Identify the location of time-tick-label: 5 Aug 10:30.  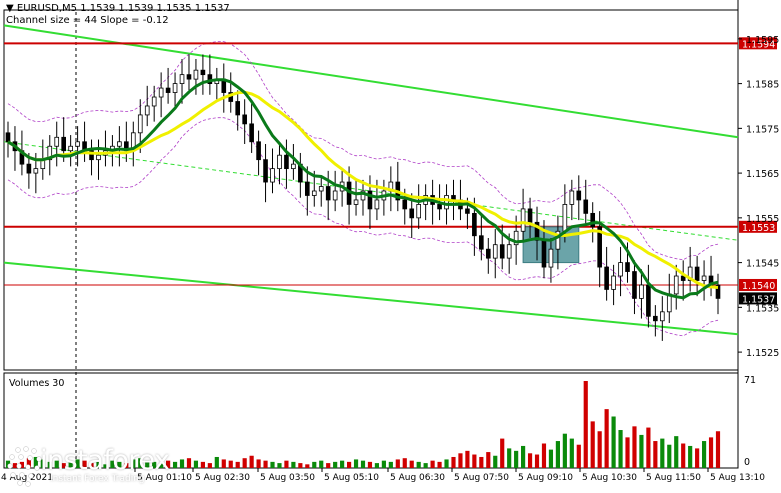
(609, 478).